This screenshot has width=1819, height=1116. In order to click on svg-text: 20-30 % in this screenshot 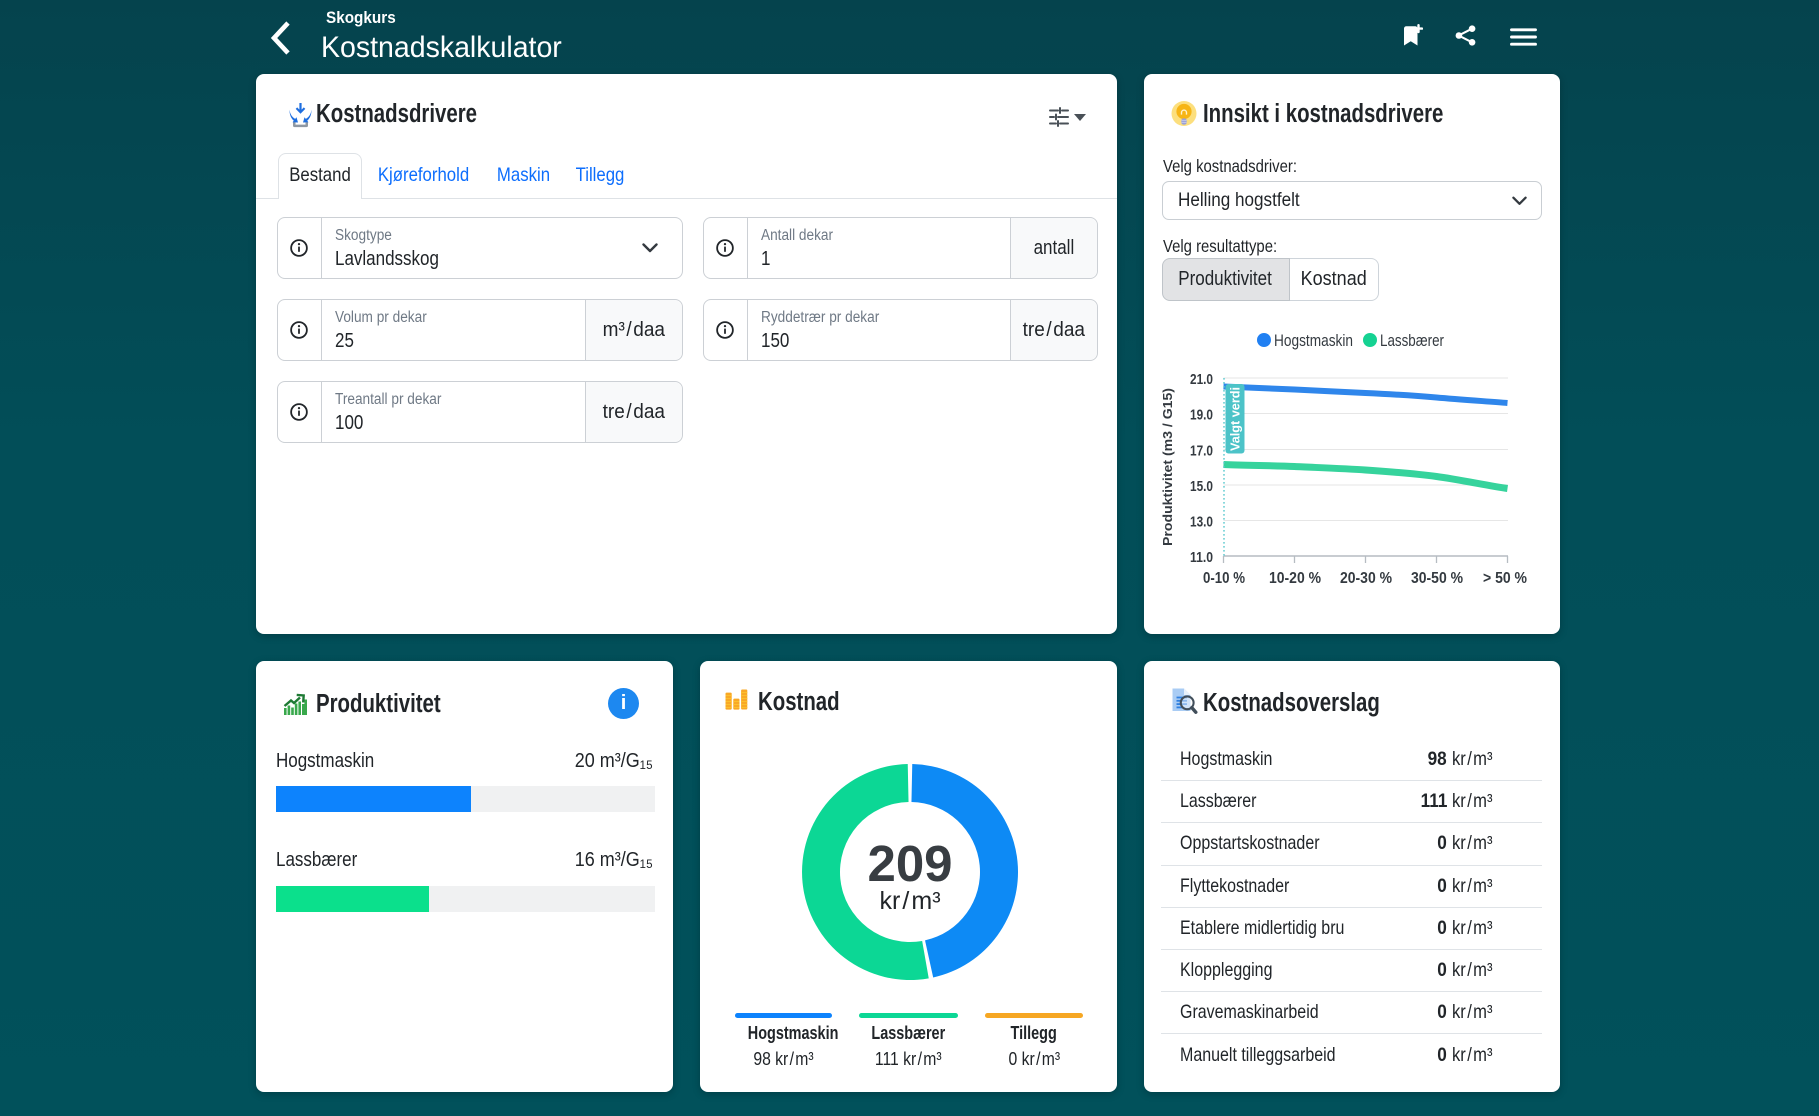, I will do `click(1366, 578)`.